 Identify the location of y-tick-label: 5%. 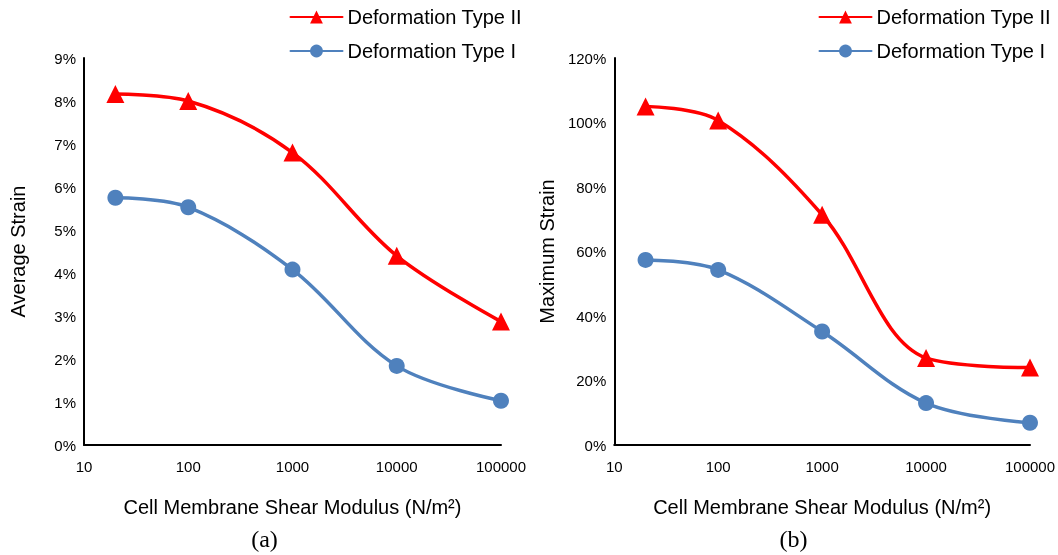
(65, 230).